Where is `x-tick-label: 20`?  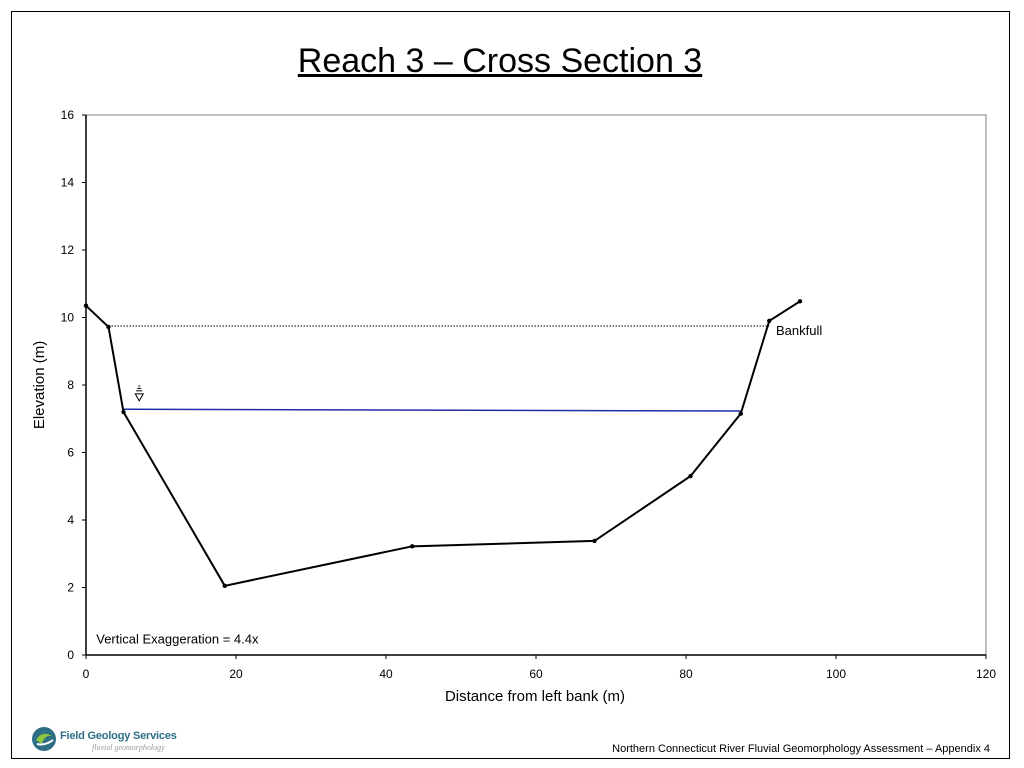 x-tick-label: 20 is located at coordinates (236, 674).